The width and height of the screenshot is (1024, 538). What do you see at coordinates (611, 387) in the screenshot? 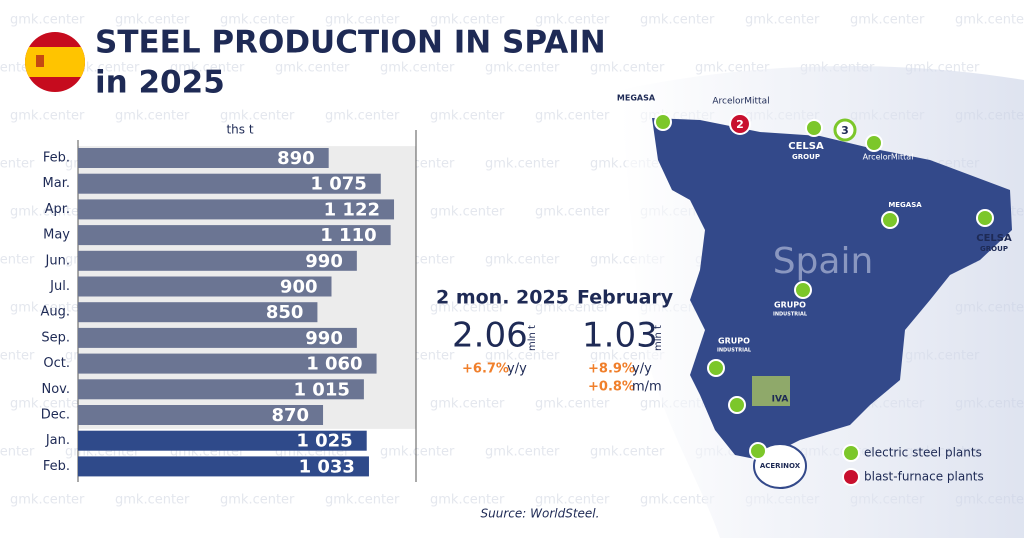
I see `stat-change: +0.8%` at bounding box center [611, 387].